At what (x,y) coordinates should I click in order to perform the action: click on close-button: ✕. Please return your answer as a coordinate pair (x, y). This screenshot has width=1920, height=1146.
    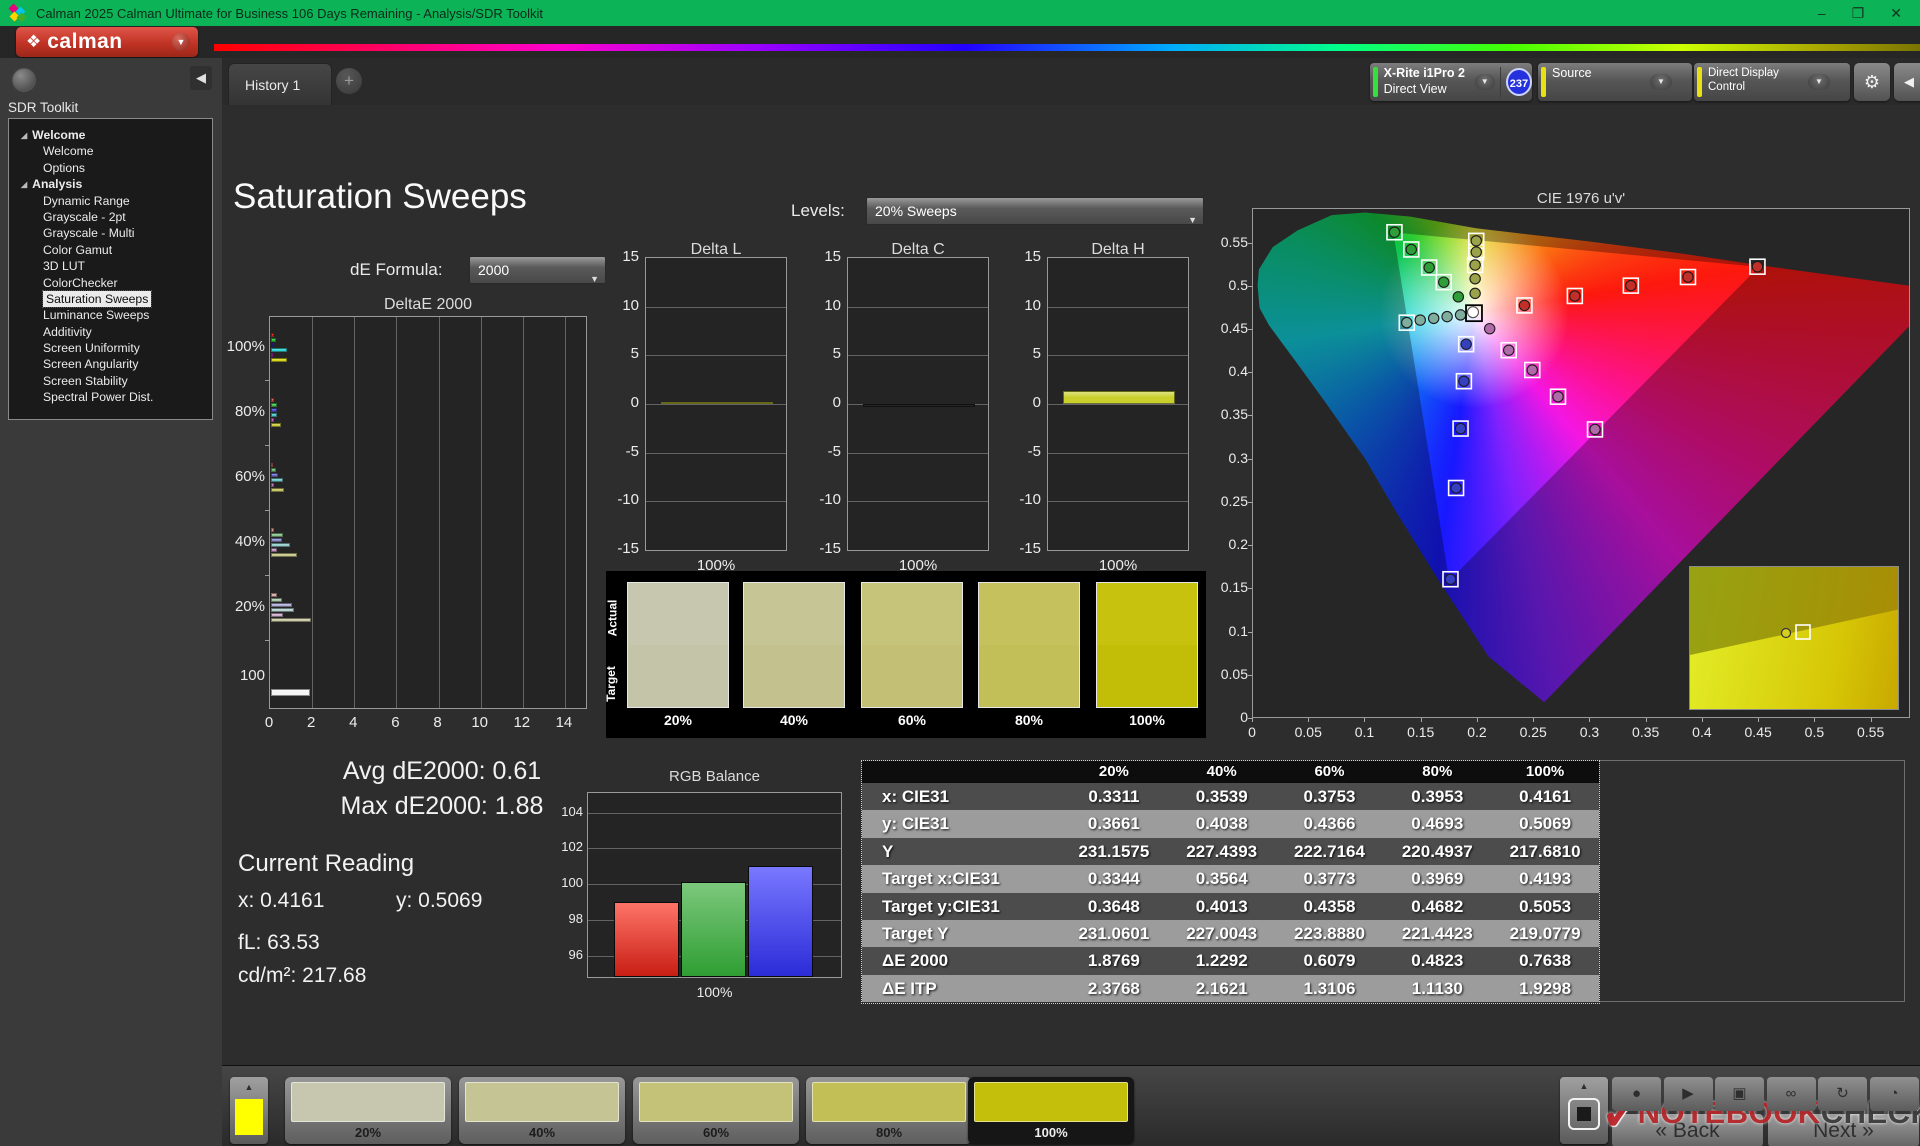
    Looking at the image, I should click on (1896, 13).